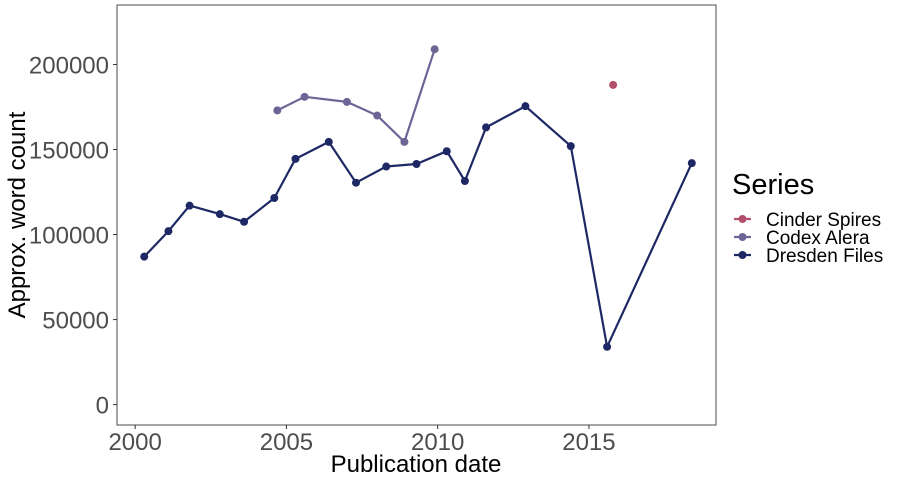 This screenshot has height=480, width=900. What do you see at coordinates (75, 321) in the screenshot?
I see `y-tick-label: 50000` at bounding box center [75, 321].